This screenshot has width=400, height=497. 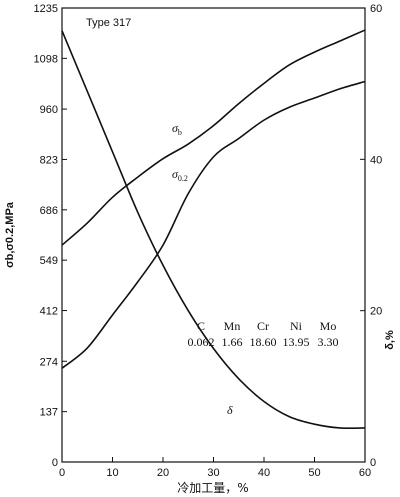 What do you see at coordinates (163, 473) in the screenshot?
I see `x-tick-label-2: 20` at bounding box center [163, 473].